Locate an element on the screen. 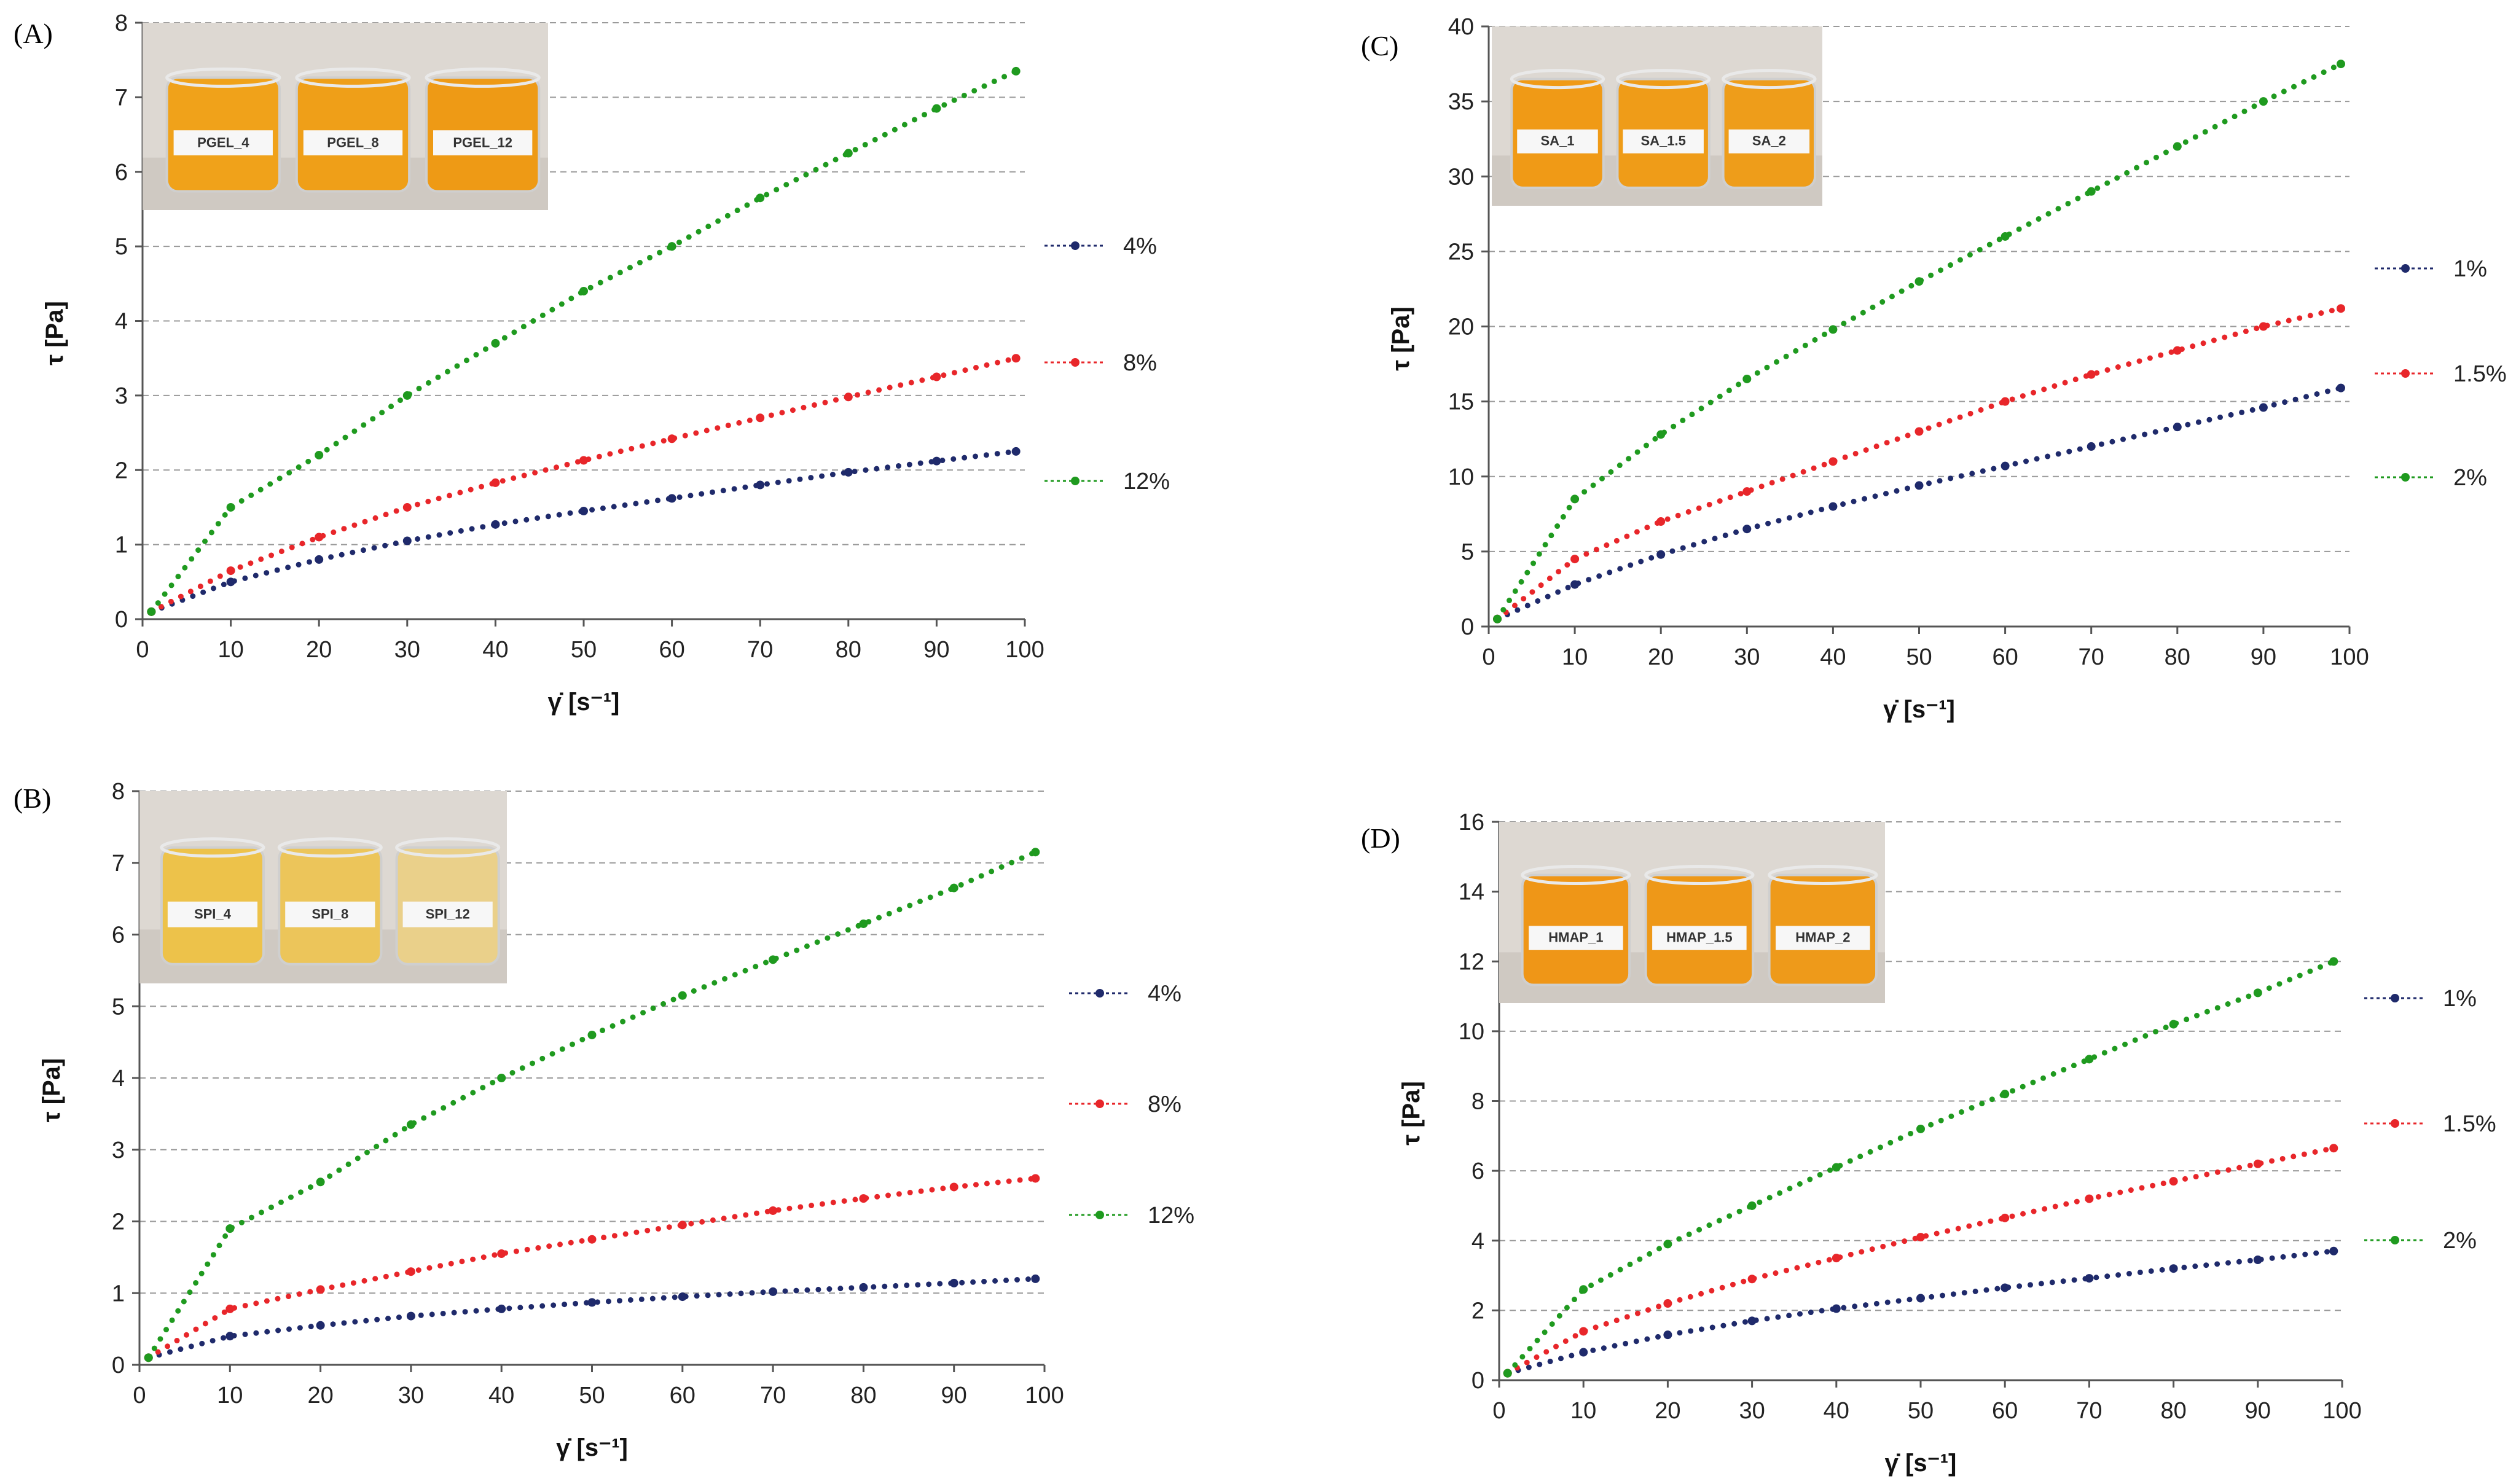  y-tick-label: 15 is located at coordinates (1461, 402).